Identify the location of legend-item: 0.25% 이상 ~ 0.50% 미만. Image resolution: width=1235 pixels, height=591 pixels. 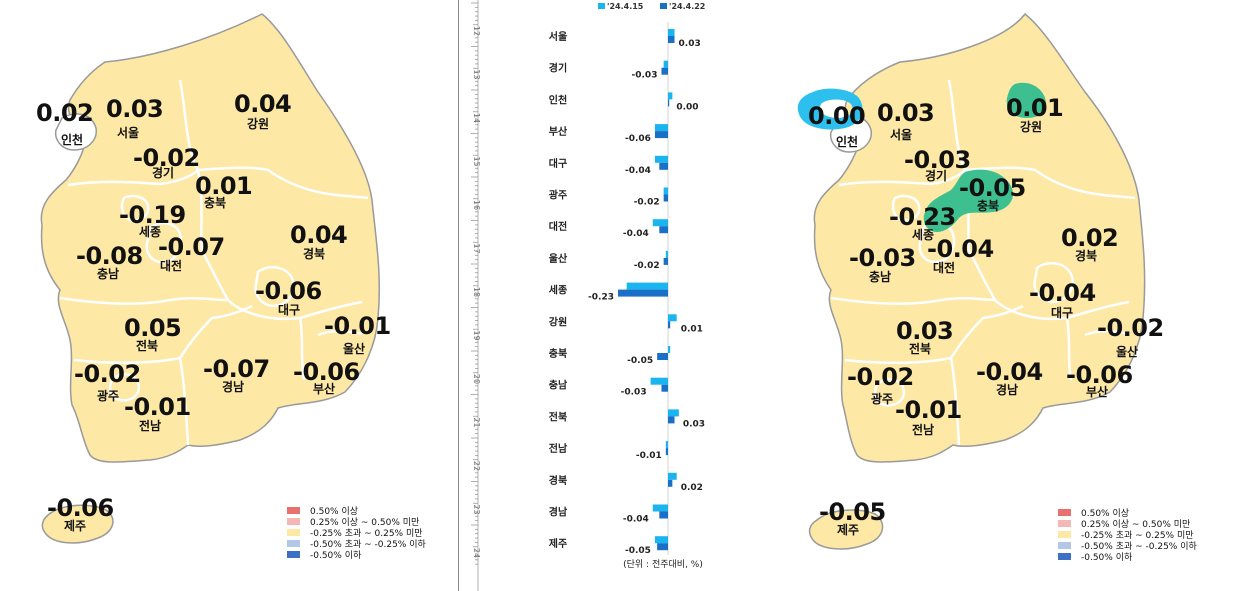
(1127, 524).